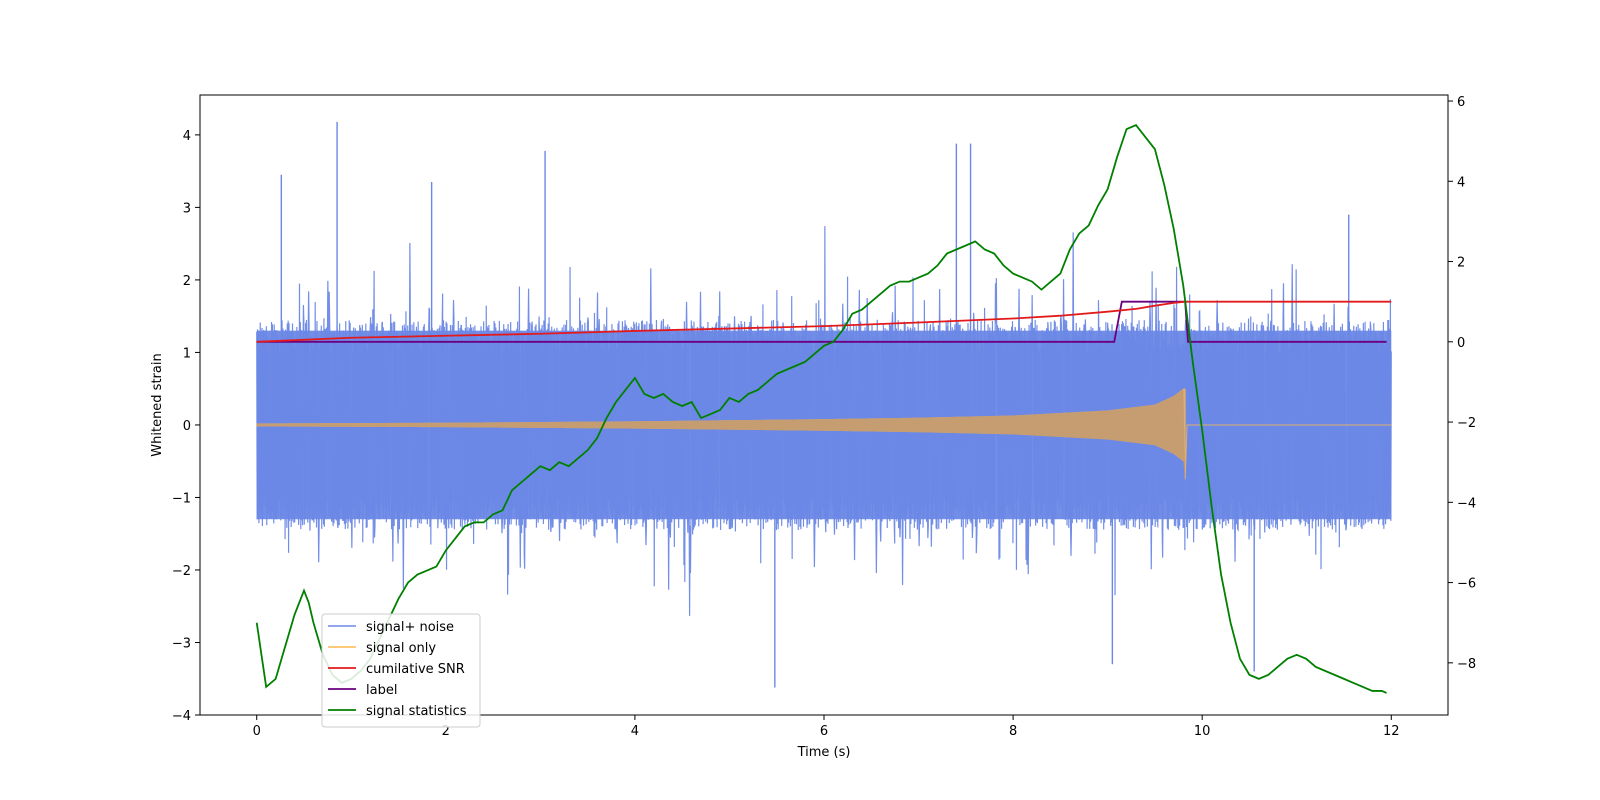 This screenshot has height=800, width=1600. Describe the element at coordinates (1461, 182) in the screenshot. I see `y2-tick-label: 4` at that location.